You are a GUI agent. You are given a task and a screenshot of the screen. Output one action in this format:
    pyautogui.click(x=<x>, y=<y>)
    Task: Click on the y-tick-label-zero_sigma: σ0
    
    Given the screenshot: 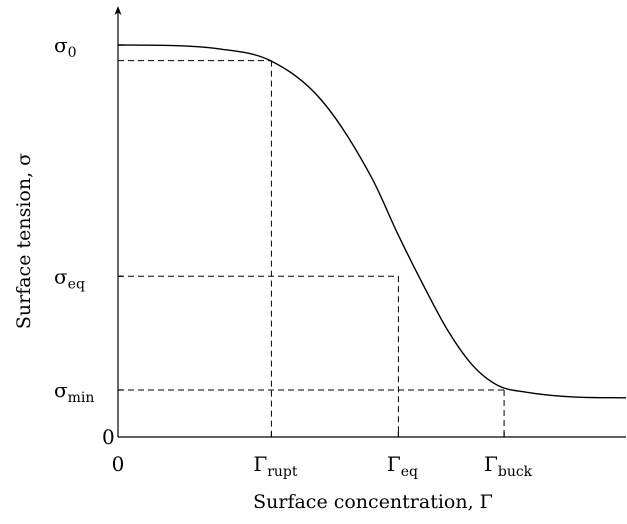 What is the action you would take?
    pyautogui.click(x=65, y=47)
    